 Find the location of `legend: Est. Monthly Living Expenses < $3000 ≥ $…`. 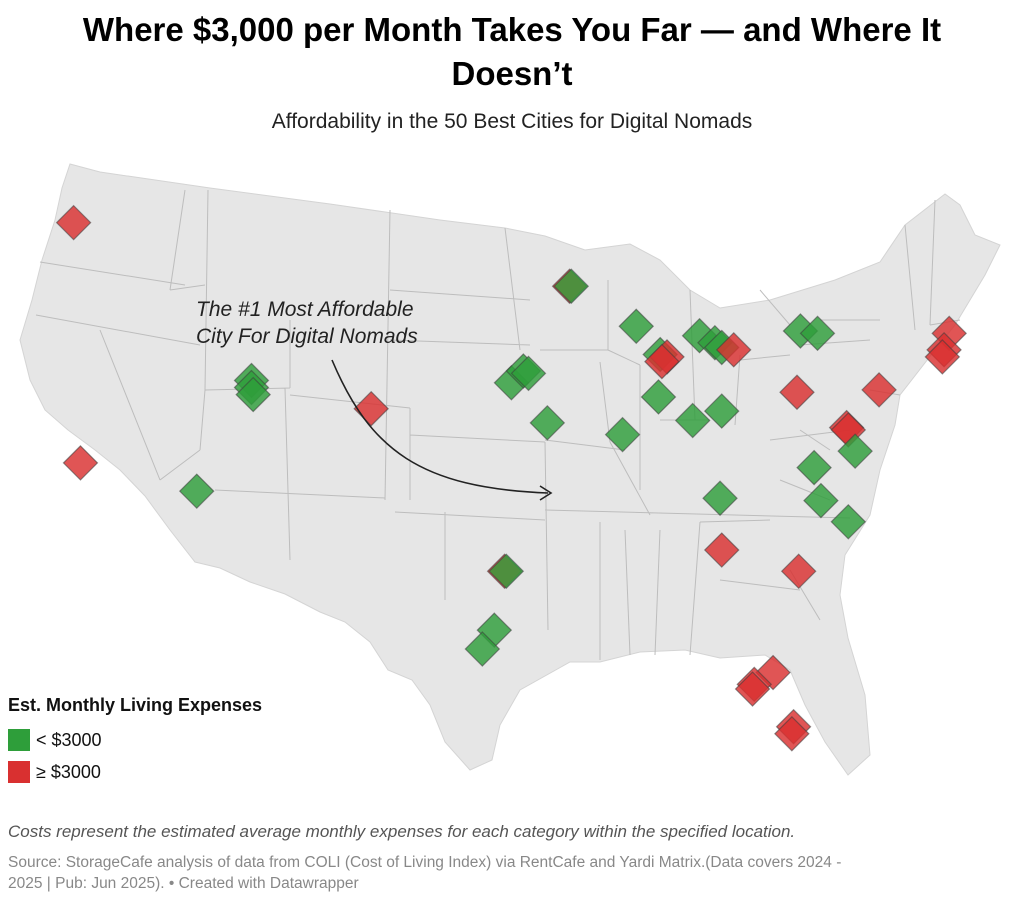

legend: Est. Monthly Living Expenses < $3000 ≥ $… is located at coordinates (135, 741).